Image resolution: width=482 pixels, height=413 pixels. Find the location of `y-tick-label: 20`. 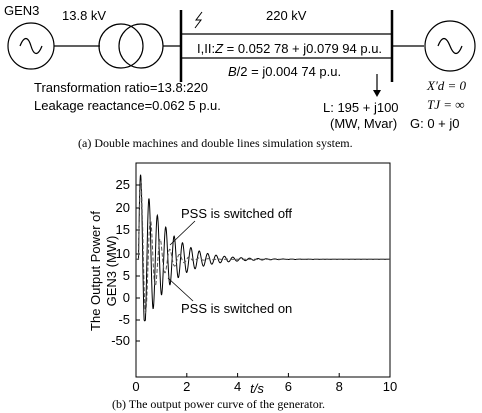

y-tick-label: 20 is located at coordinates (123, 207).